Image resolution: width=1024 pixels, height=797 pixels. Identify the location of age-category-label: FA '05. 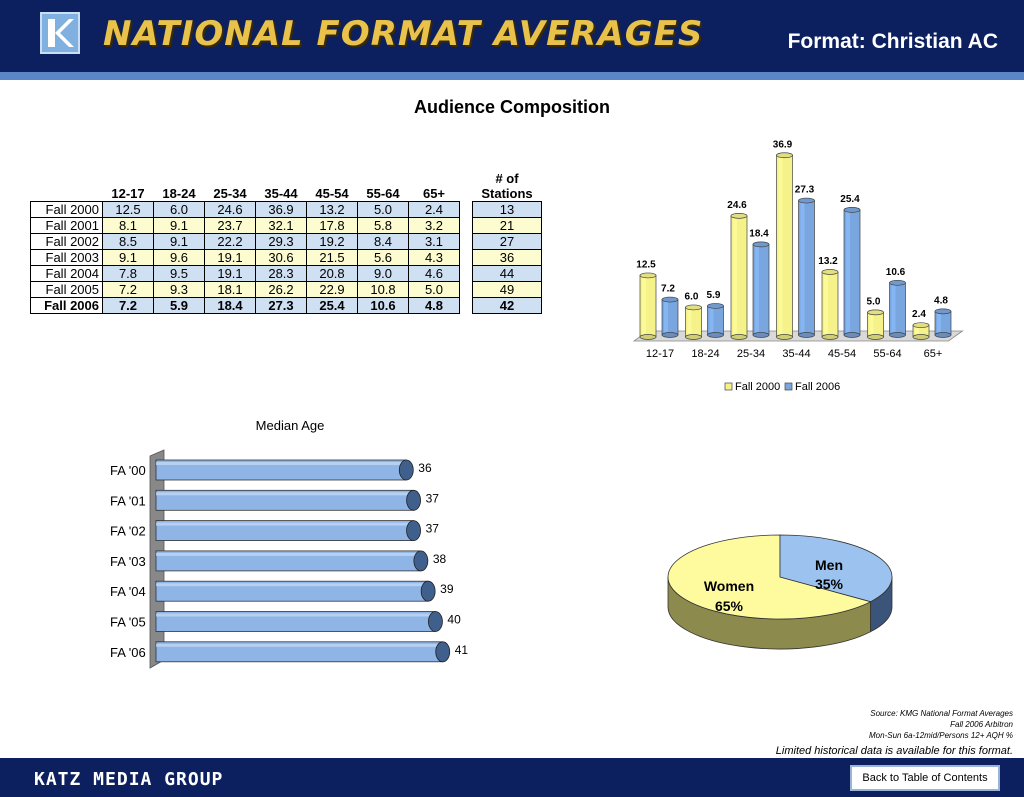
(128, 622).